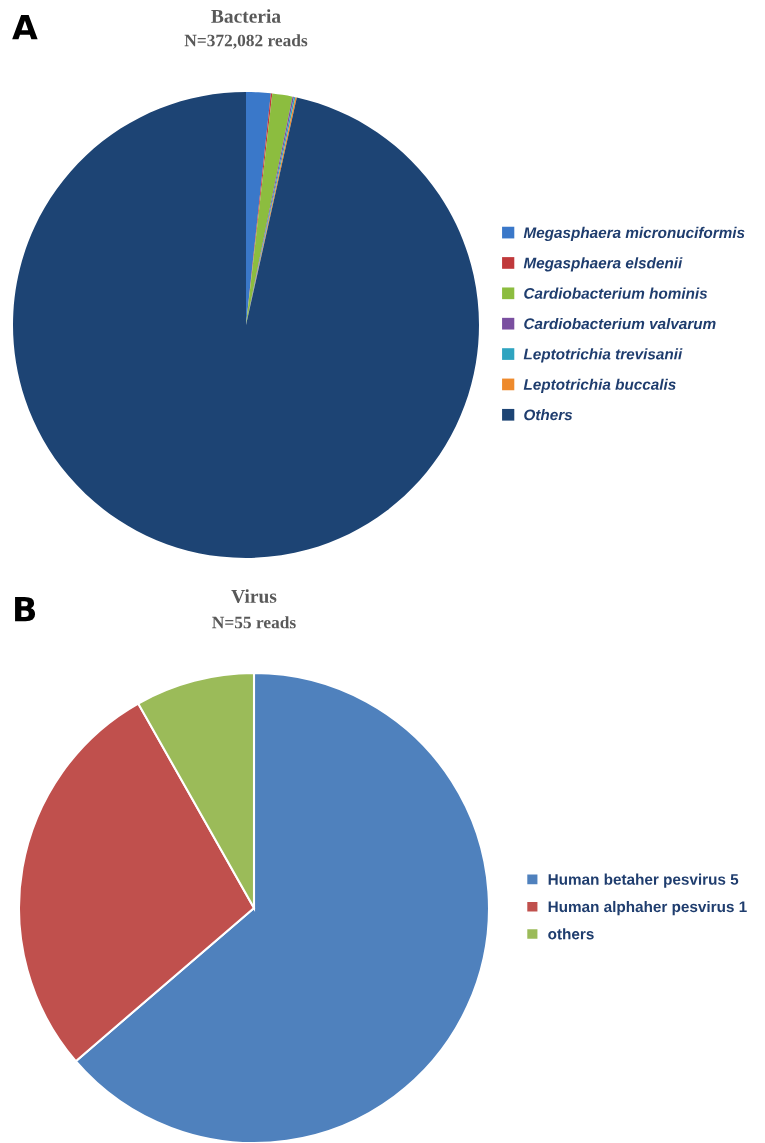 This screenshot has width=765, height=1143. Describe the element at coordinates (603, 355) in the screenshot. I see `legend-label: Leptotrichia trevisanii` at that location.